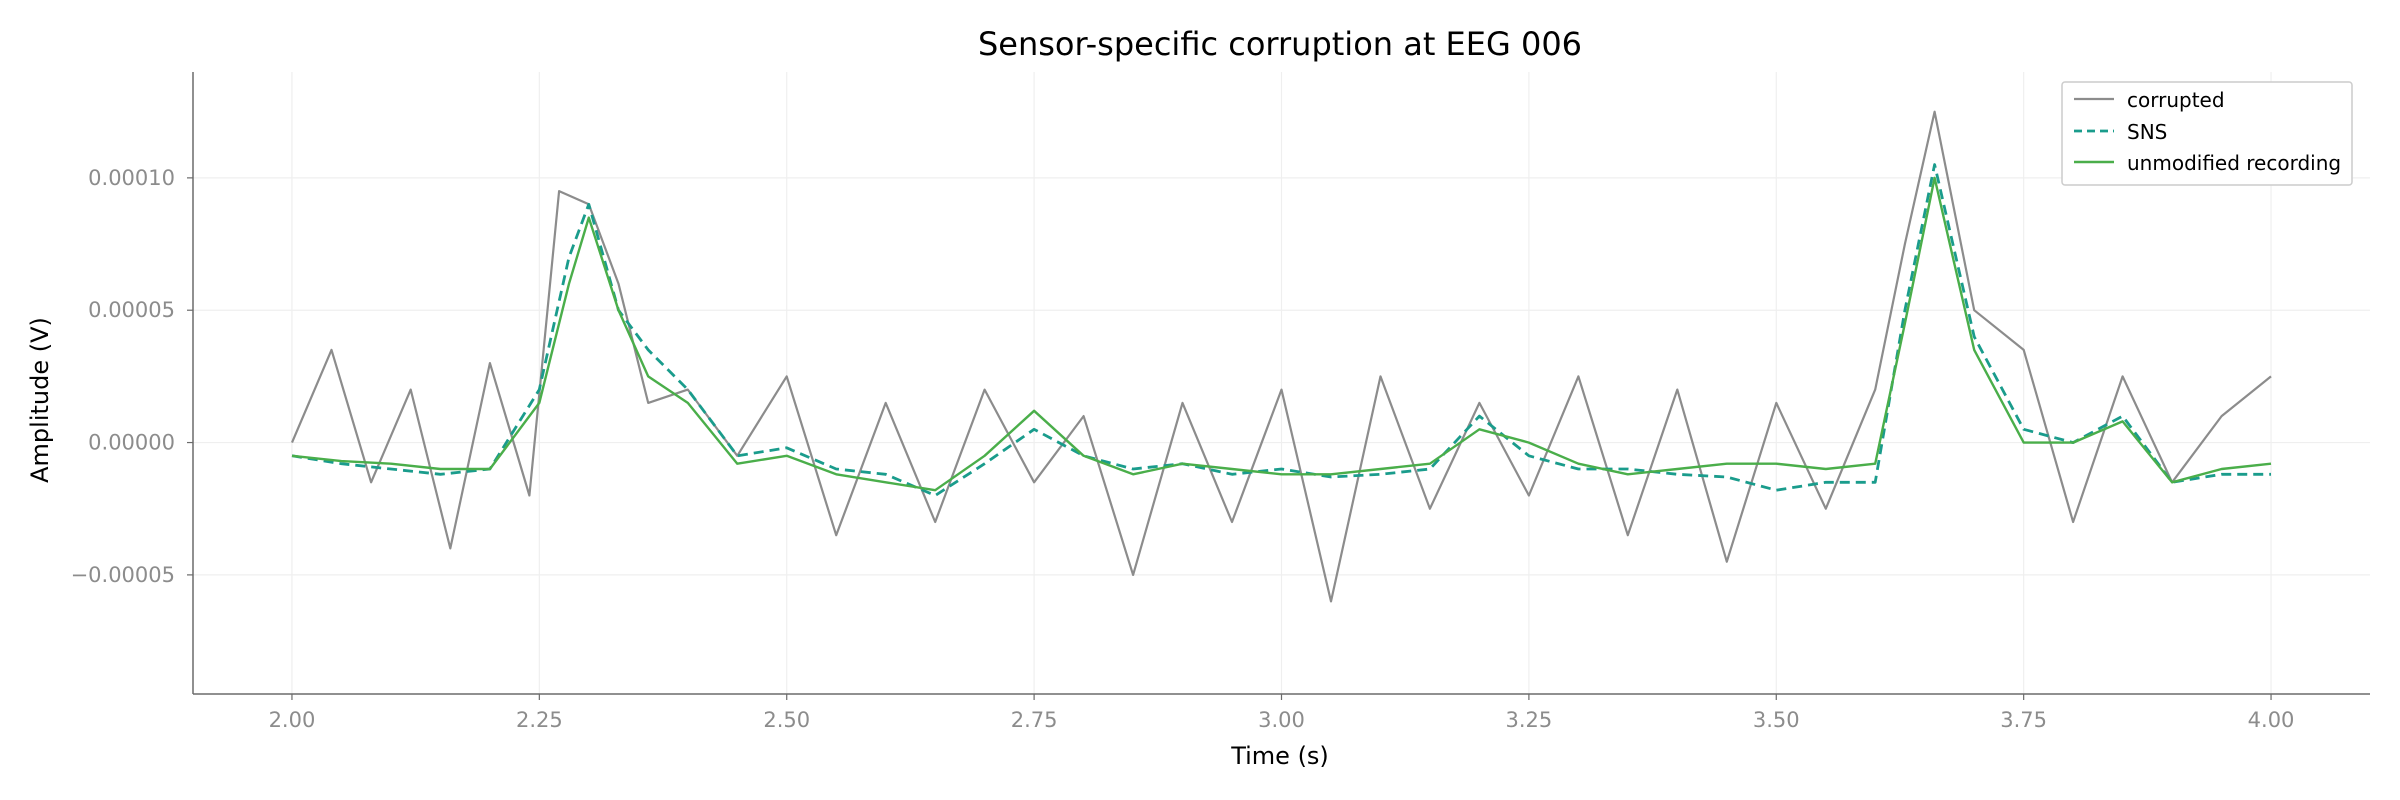 This screenshot has height=800, width=2400. Describe the element at coordinates (2271, 720) in the screenshot. I see `x-tick-label: 4.00` at that location.